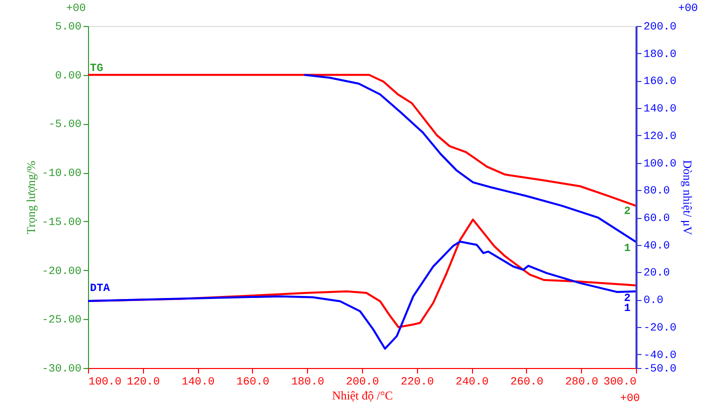 The image size is (725, 408). I want to click on y-axis-title: Trọng lượng/%, so click(31, 197).